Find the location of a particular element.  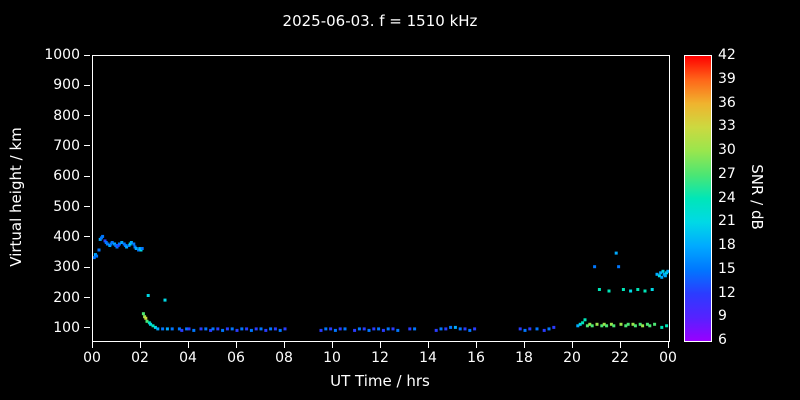

y-tick-label: 200 is located at coordinates (66, 297).